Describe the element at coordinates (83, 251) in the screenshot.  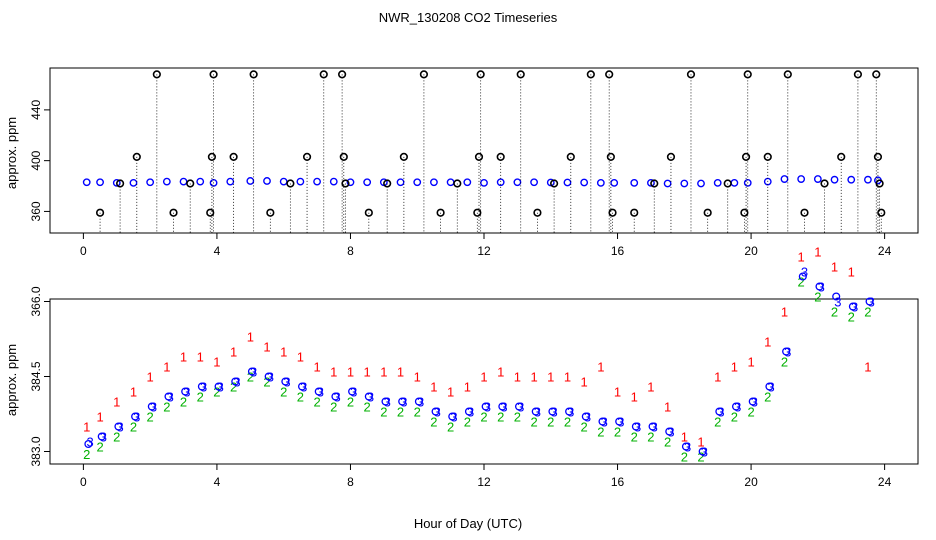
I see `top-x-tick-label: 0` at that location.